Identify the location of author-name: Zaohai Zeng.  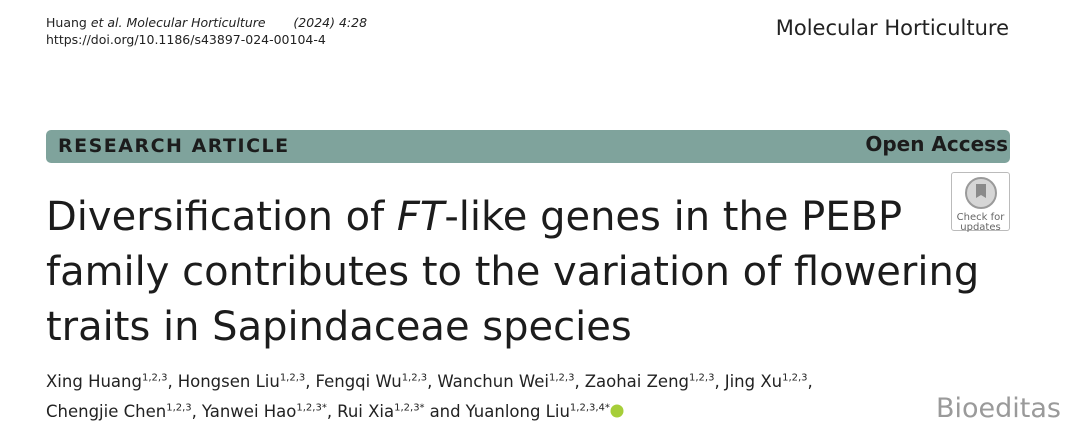
(636, 381).